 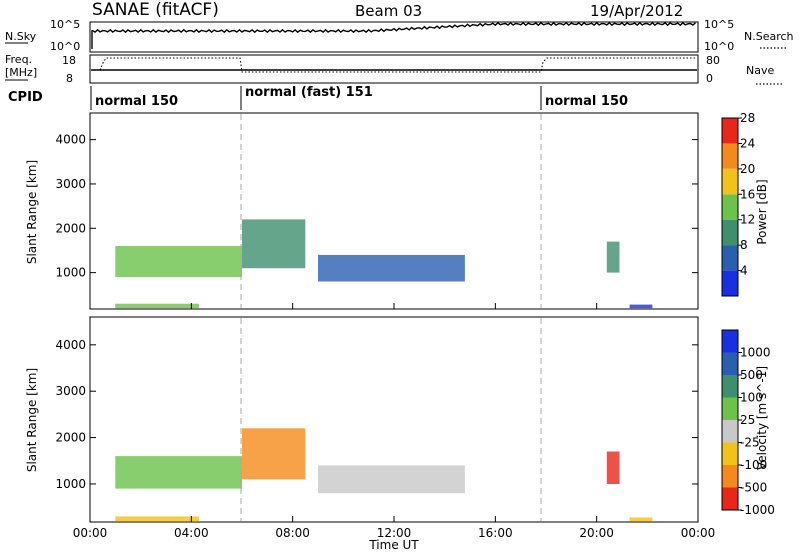 I want to click on velocity-y-tick-label: 4000, so click(x=70, y=345).